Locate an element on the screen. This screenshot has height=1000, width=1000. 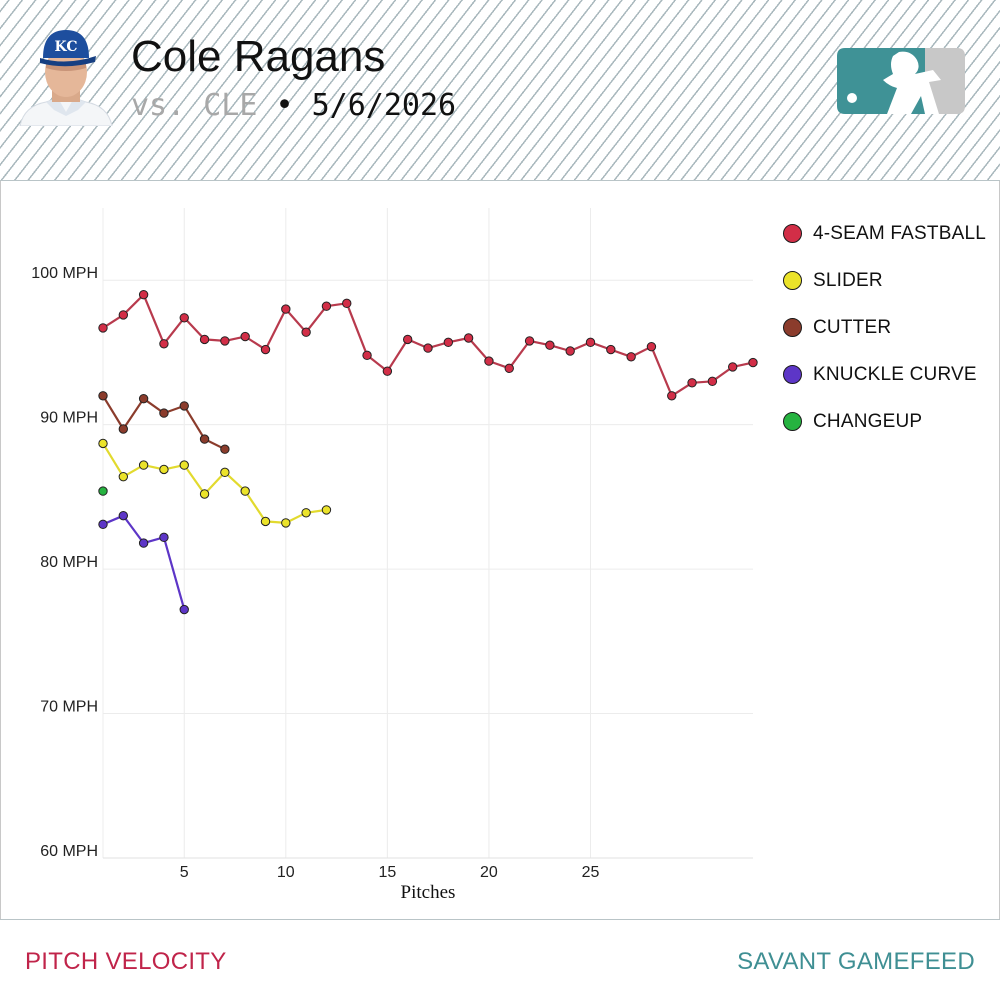
player-headshot-icon: KC is located at coordinates (66, 78).